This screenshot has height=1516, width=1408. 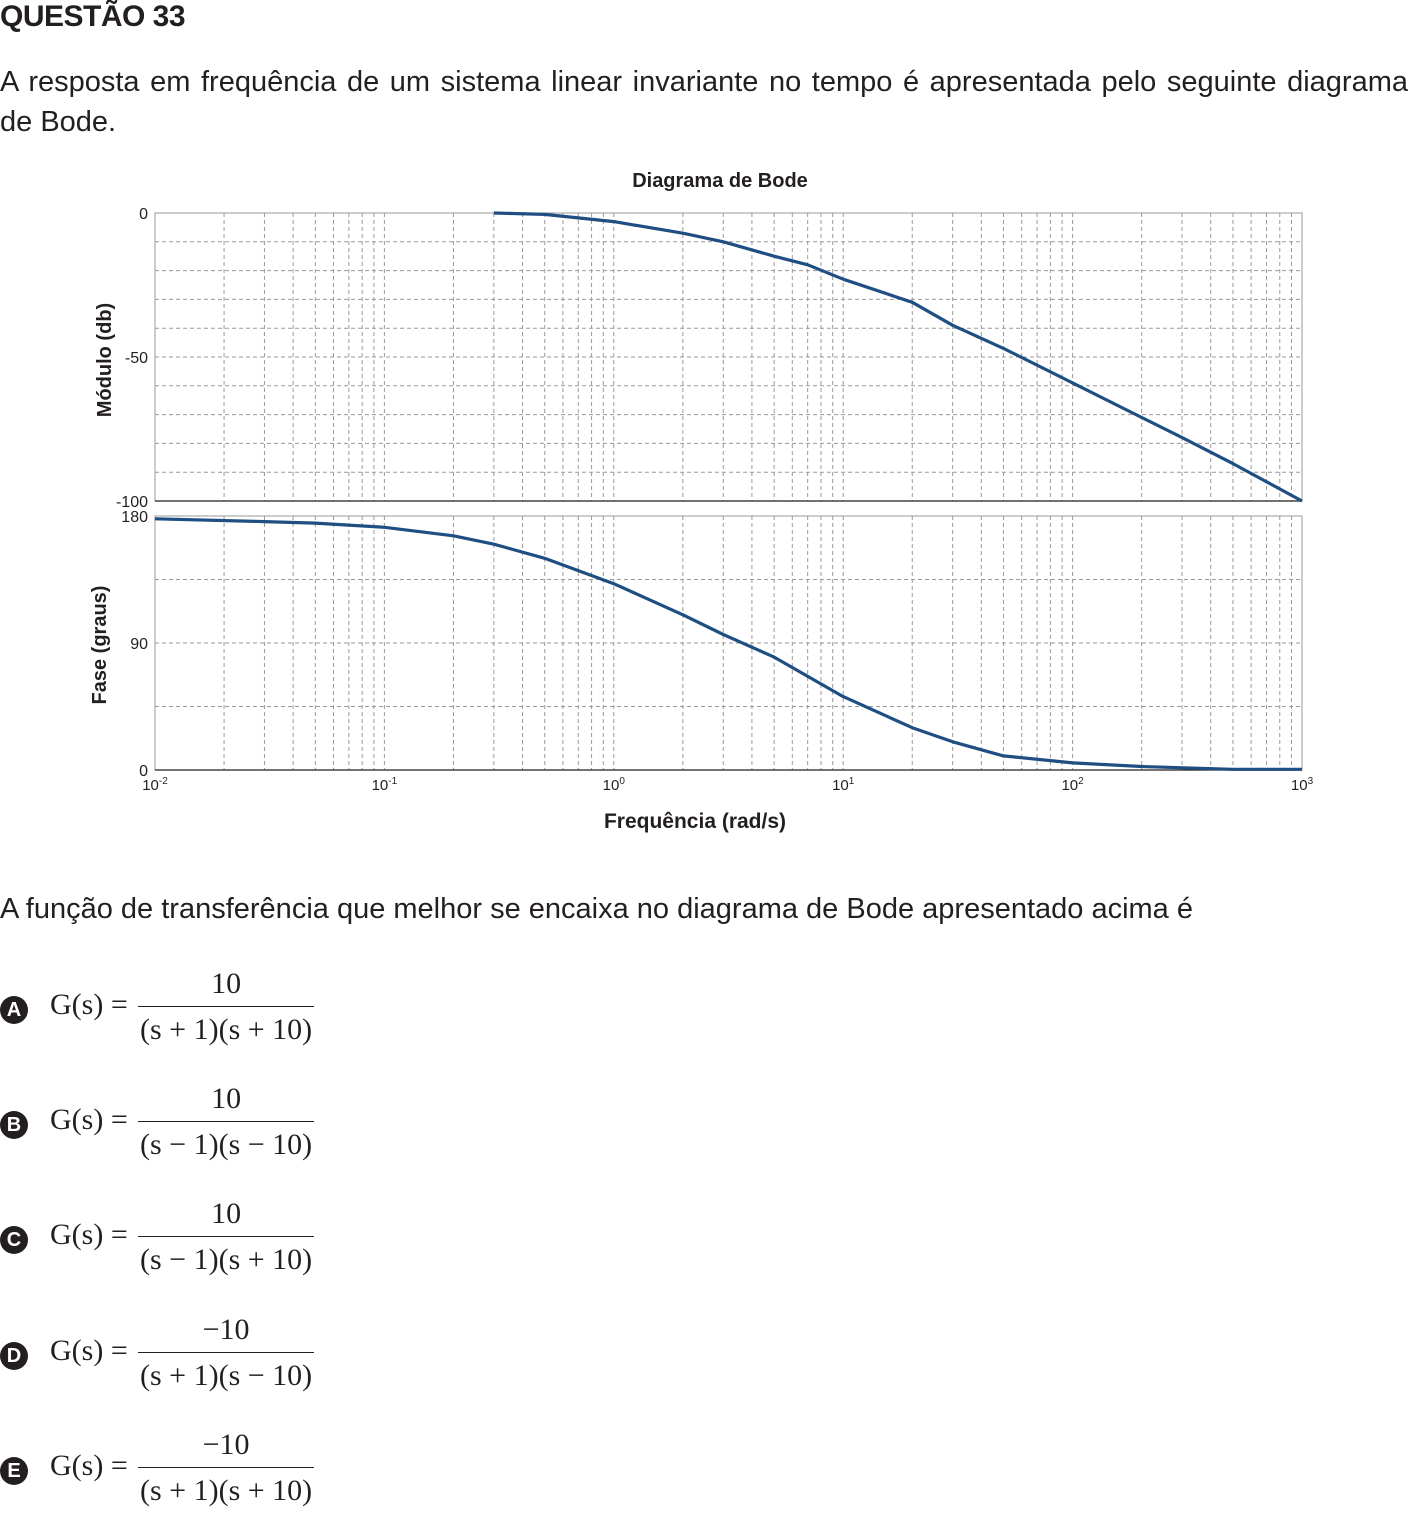 What do you see at coordinates (385, 785) in the screenshot?
I see `x-tick-label: 10⁻¹` at bounding box center [385, 785].